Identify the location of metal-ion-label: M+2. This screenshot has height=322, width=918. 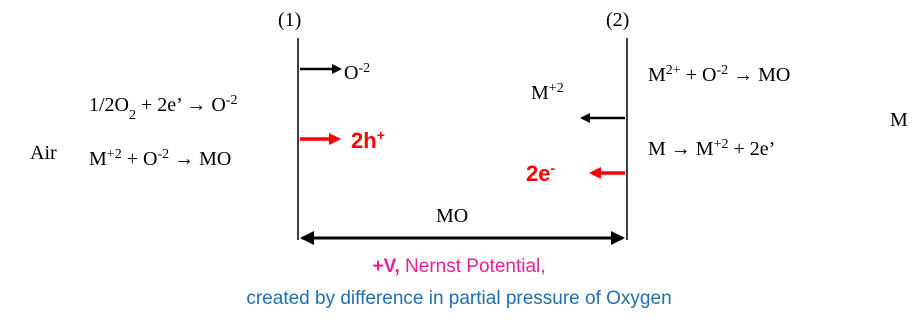
(547, 93).